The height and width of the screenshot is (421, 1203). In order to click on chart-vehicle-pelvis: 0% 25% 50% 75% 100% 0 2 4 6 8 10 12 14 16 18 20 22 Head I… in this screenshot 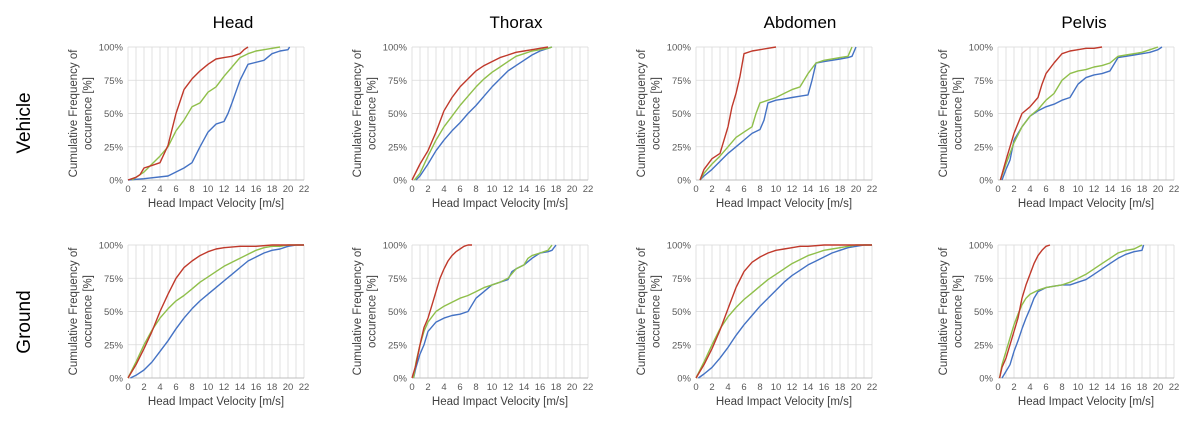, I will do `click(1058, 127)`.